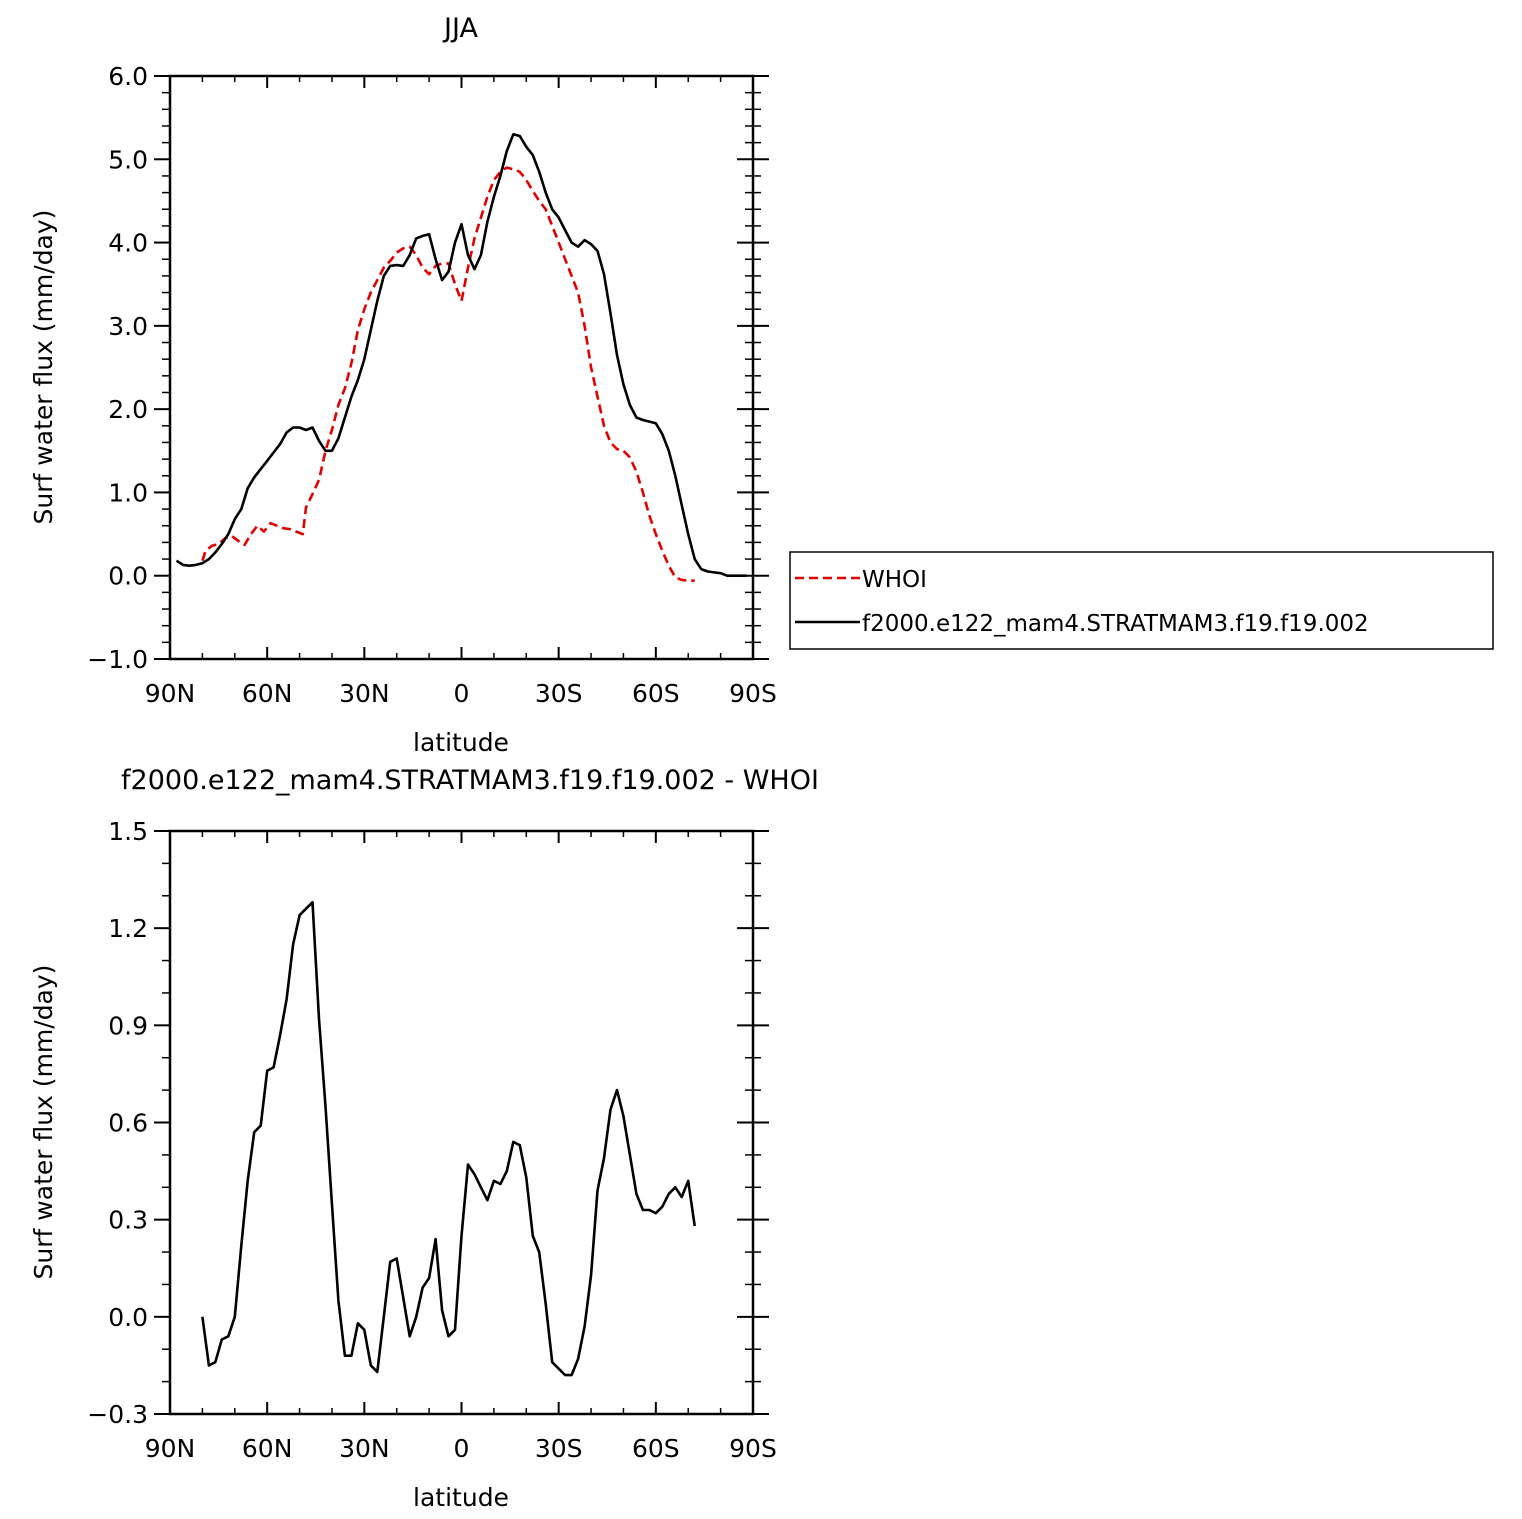 Image resolution: width=1522 pixels, height=1519 pixels. Describe the element at coordinates (128, 1123) in the screenshot. I see `y-tick-label: 0.6` at that location.